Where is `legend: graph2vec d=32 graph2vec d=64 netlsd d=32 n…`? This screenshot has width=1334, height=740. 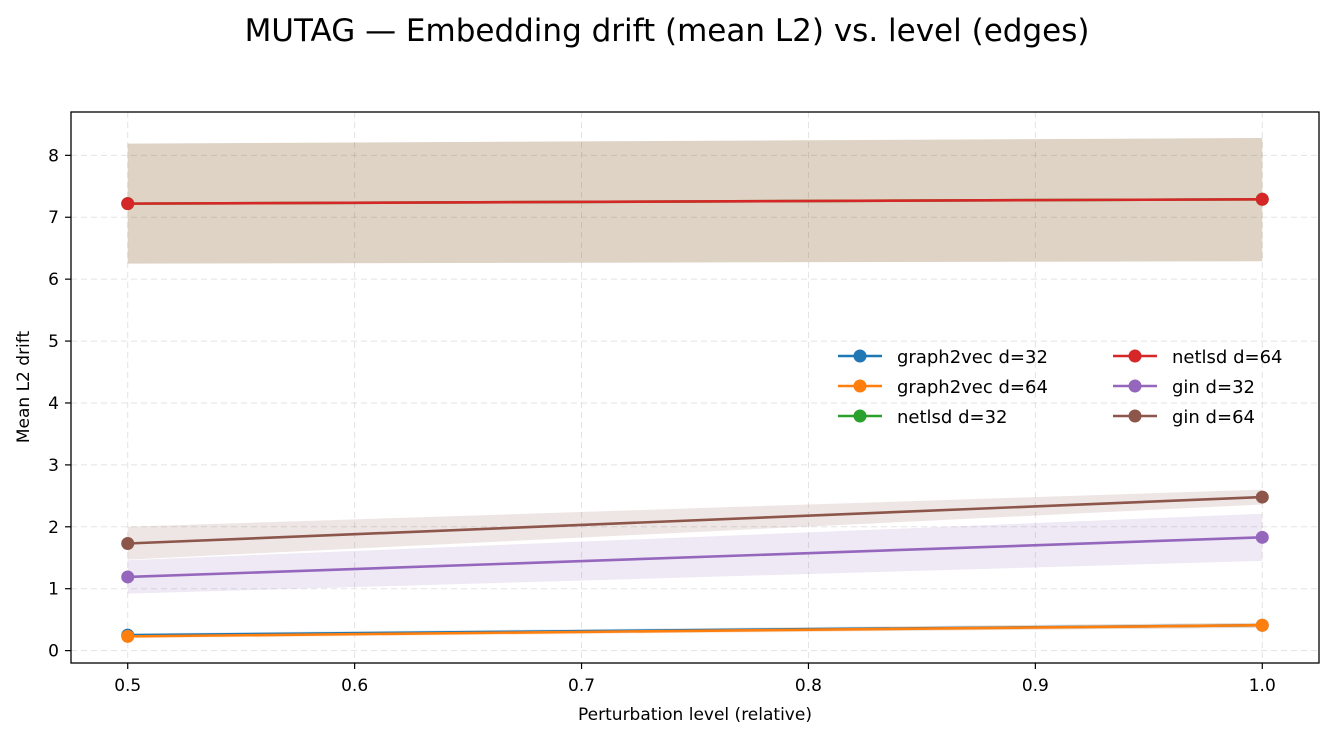
legend: graph2vec d=32 graph2vec d=64 netlsd d=32 n… is located at coordinates (1060, 387).